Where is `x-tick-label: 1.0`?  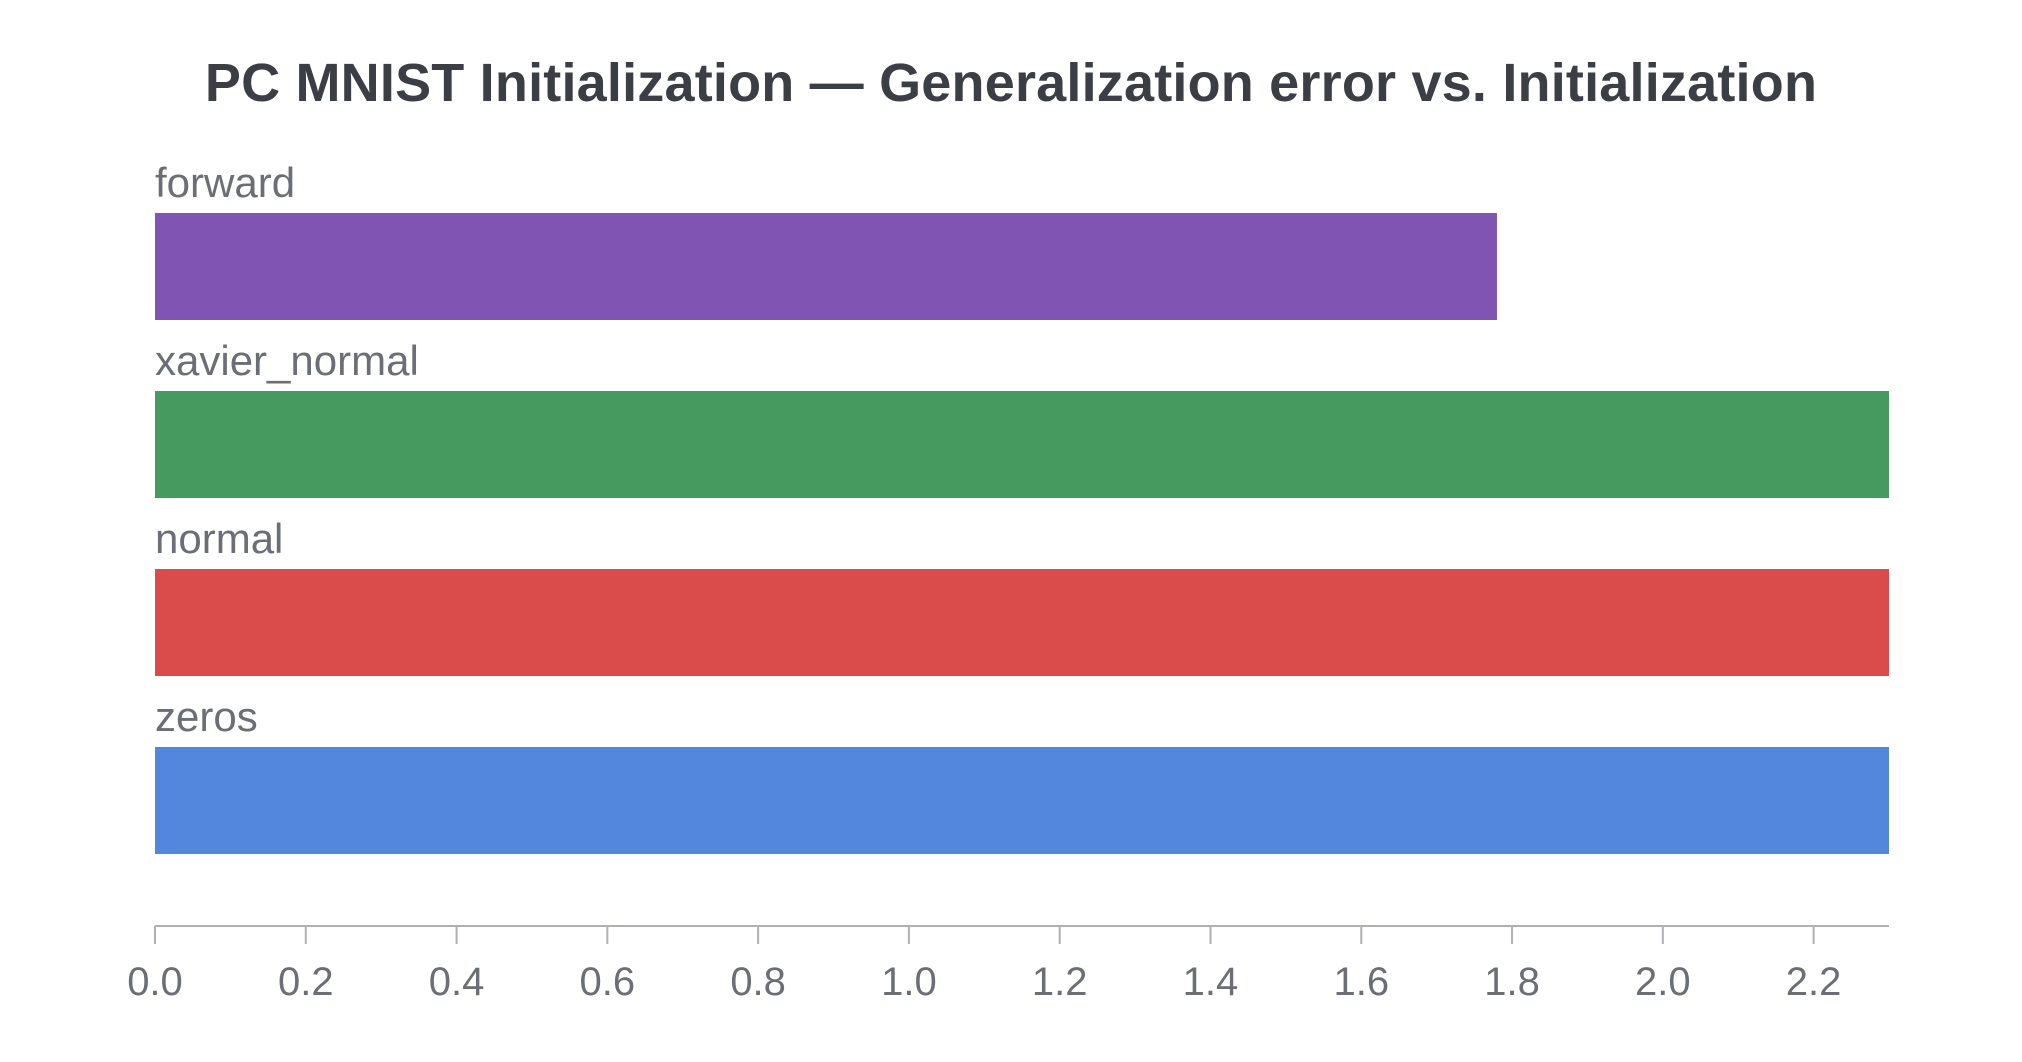
x-tick-label: 1.0 is located at coordinates (909, 982).